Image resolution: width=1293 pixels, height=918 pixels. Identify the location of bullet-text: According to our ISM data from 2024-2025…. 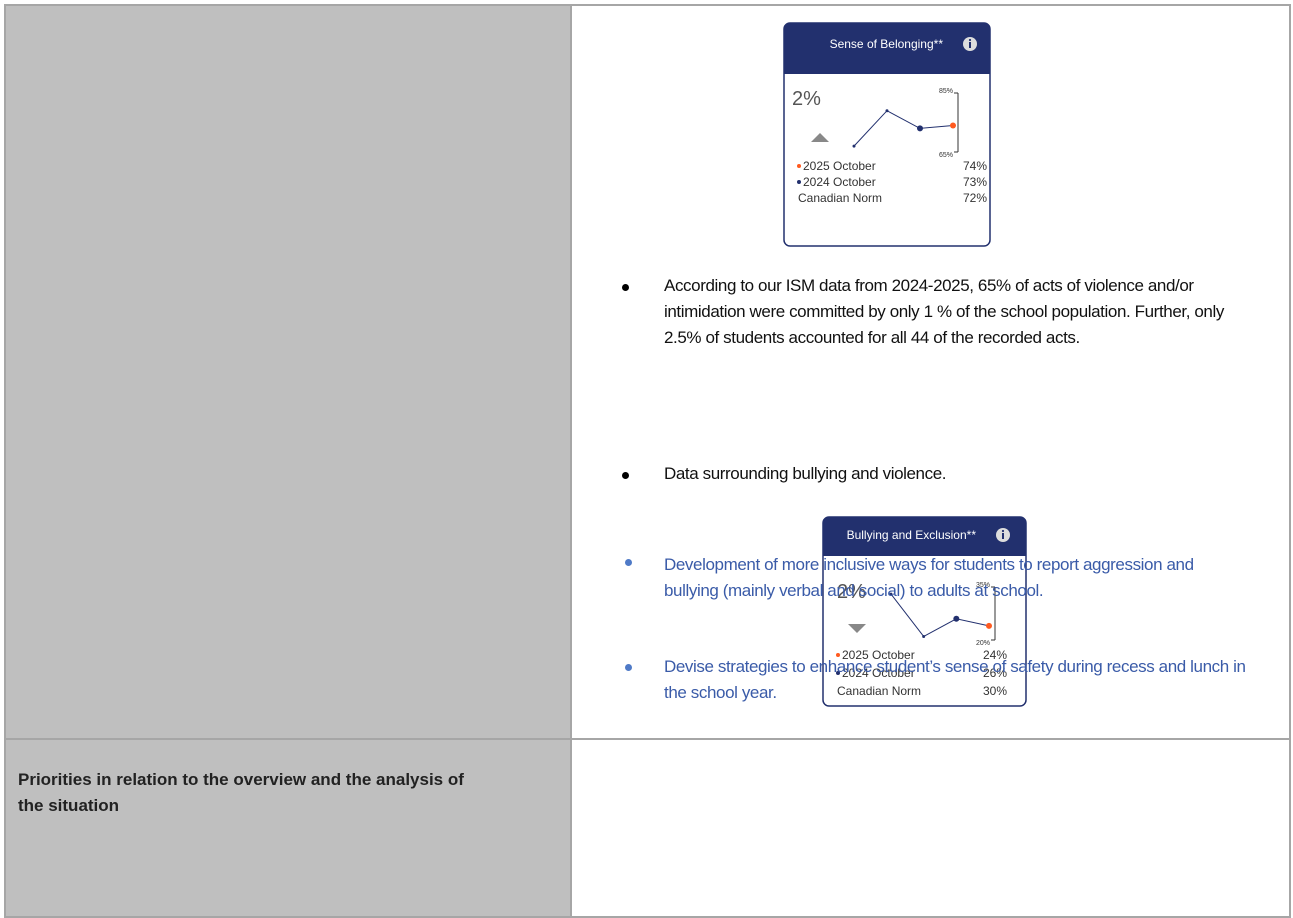
(944, 311).